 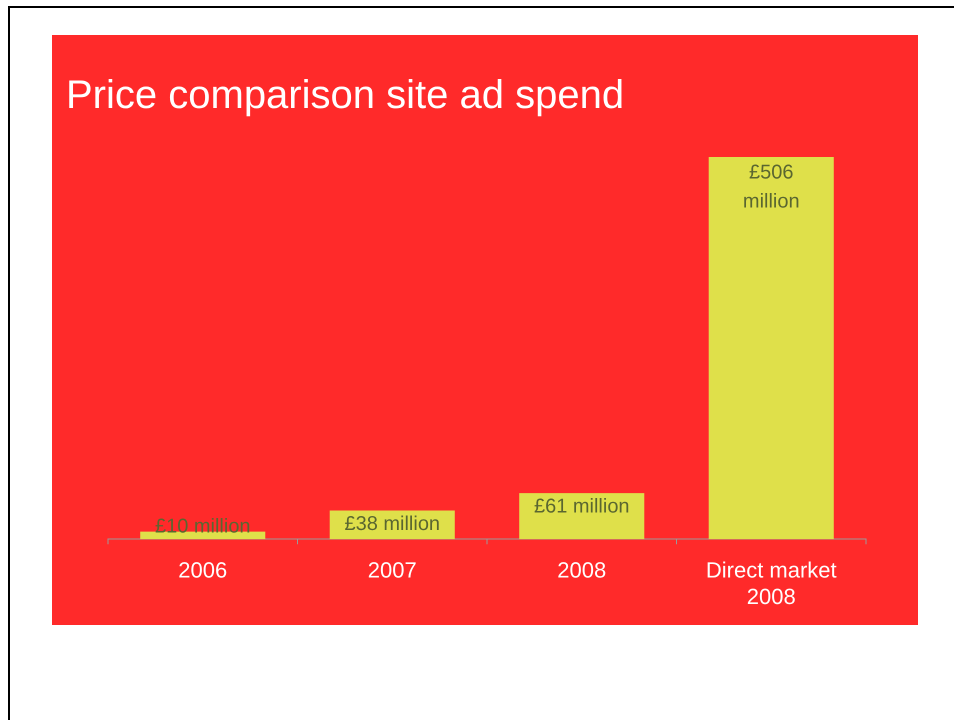 What do you see at coordinates (771, 583) in the screenshot?
I see `x-tick-label: Direct market 2008` at bounding box center [771, 583].